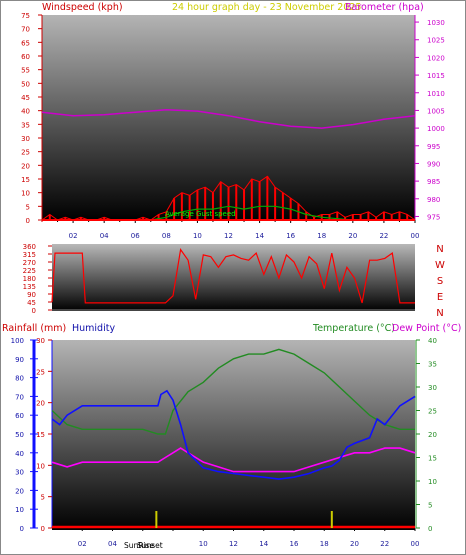 The width and height of the screenshot is (466, 555). What do you see at coordinates (197, 236) in the screenshot?
I see `x-tick-label: 10` at bounding box center [197, 236].